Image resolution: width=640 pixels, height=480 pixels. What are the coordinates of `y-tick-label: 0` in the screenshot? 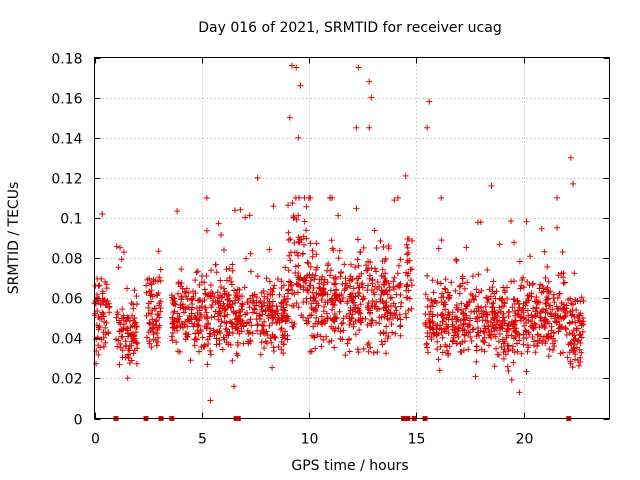 It's located at (78, 421).